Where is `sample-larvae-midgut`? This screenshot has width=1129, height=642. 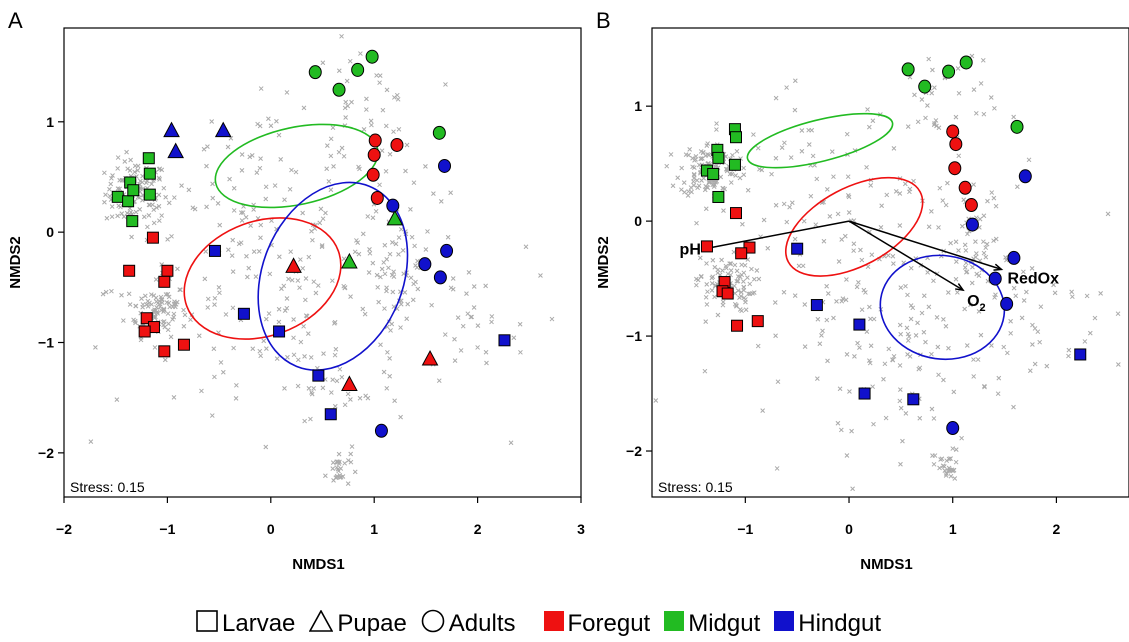
sample-larvae-midgut is located at coordinates (718, 196).